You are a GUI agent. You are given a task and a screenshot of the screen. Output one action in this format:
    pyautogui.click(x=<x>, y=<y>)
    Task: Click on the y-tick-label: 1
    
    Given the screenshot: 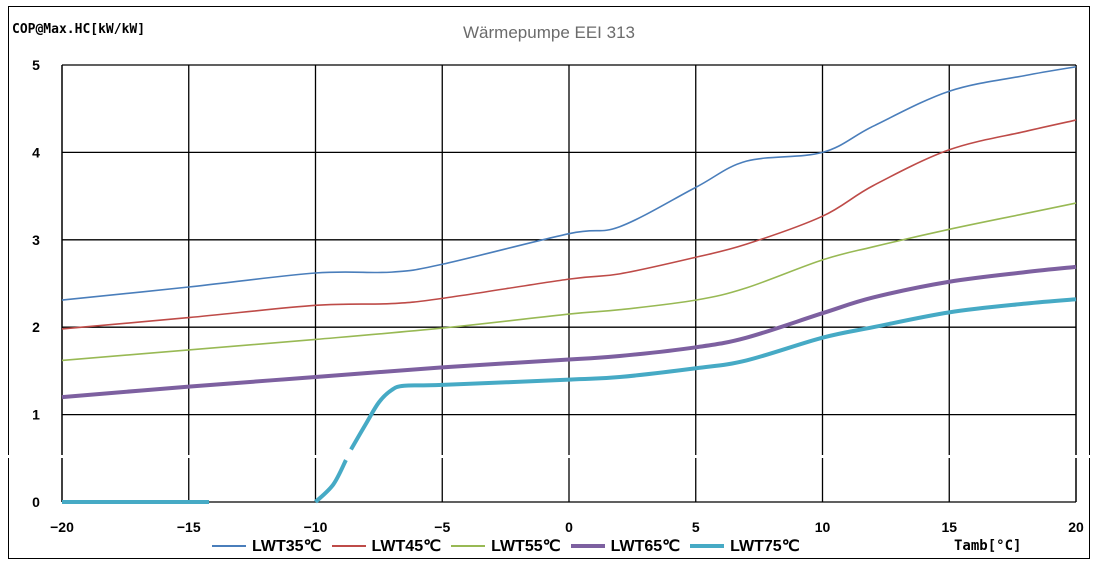 What is the action you would take?
    pyautogui.click(x=36, y=415)
    